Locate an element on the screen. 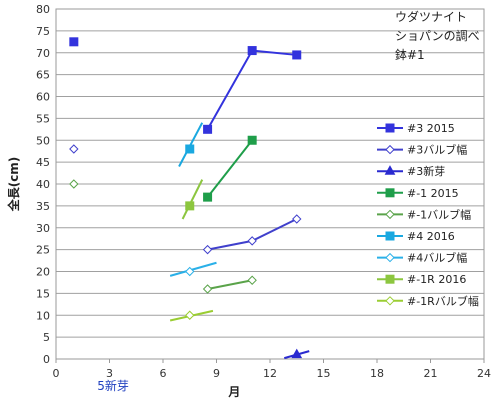 This screenshot has height=404, width=501. x-tick-label: 0 is located at coordinates (56, 373).